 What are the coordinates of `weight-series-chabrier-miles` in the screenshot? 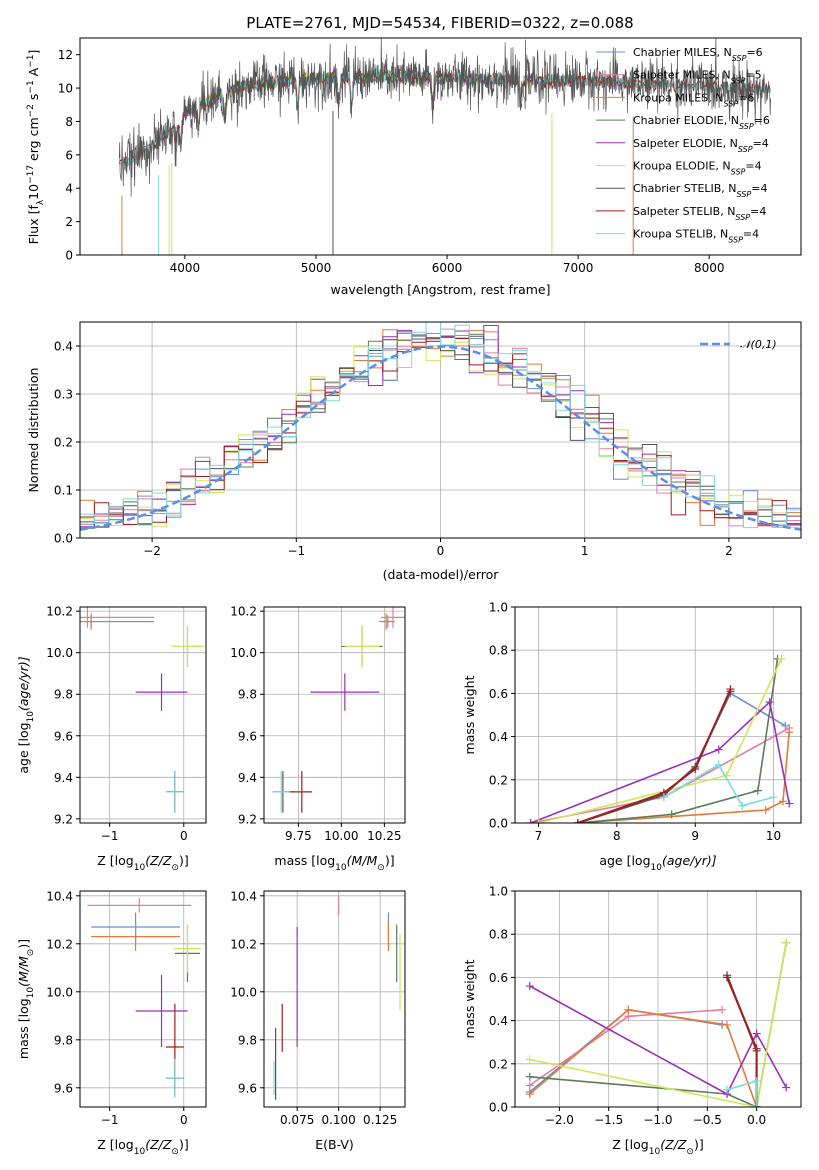 It's located at (626, 1050).